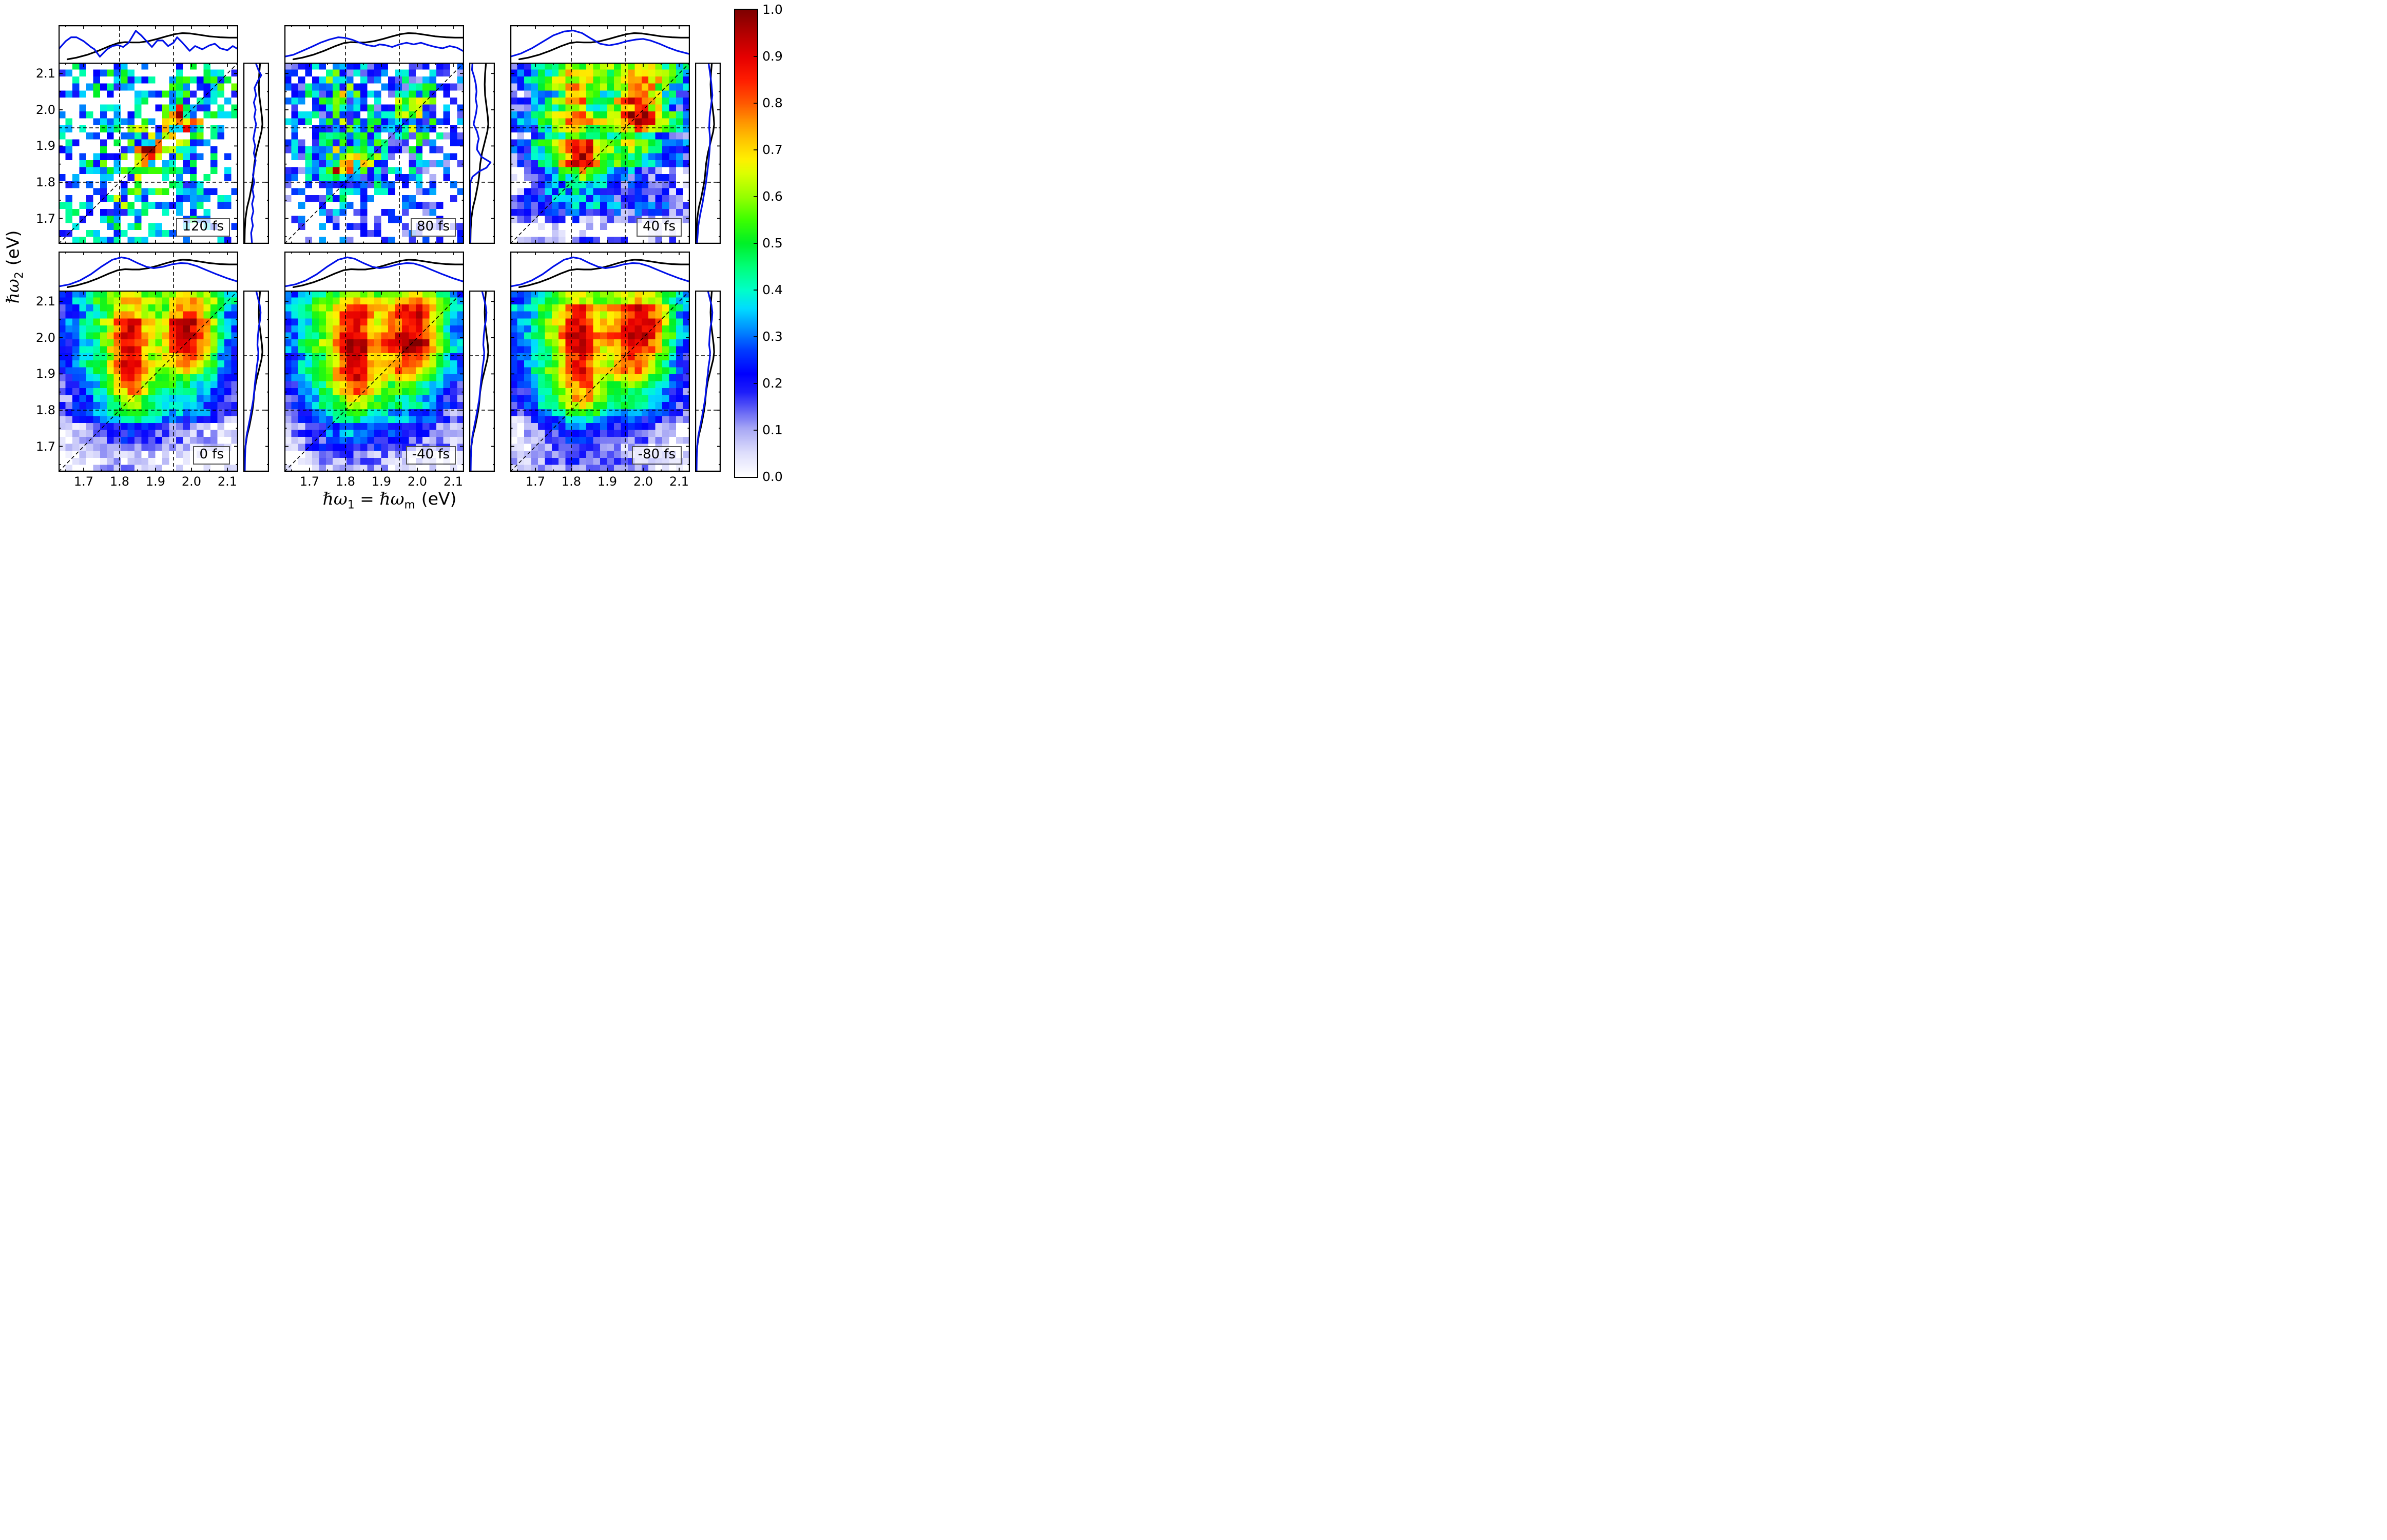 This screenshot has width=2387, height=1540. I want to click on panel-time-label: 0 fs, so click(211, 455).